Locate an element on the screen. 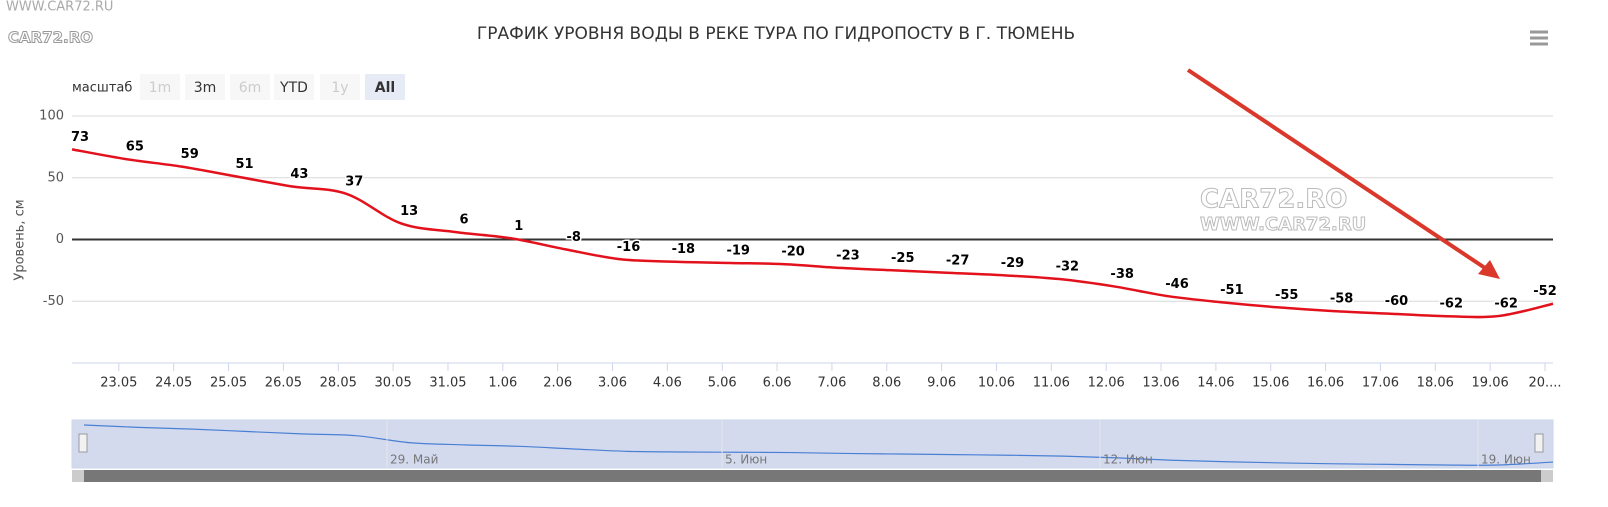 This screenshot has width=1608, height=507. range-button-label: 3m is located at coordinates (205, 88).